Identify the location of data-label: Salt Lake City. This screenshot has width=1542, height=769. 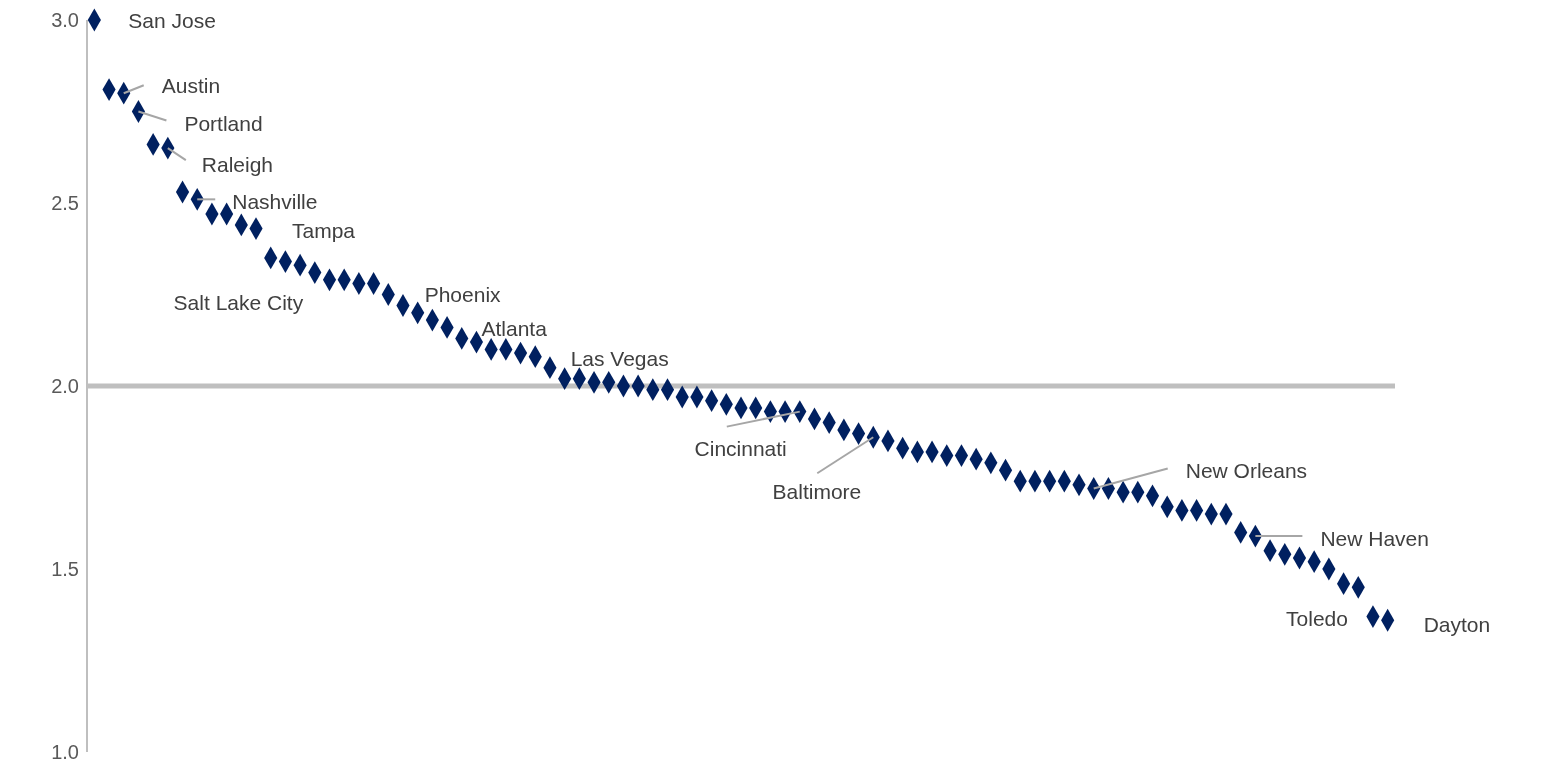
(238, 303).